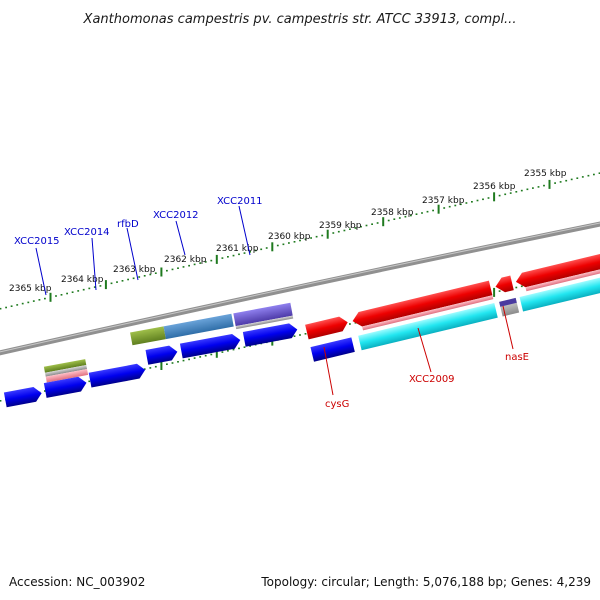  Describe the element at coordinates (504, 285) in the screenshot. I see `gene-arrow-small-red` at that location.